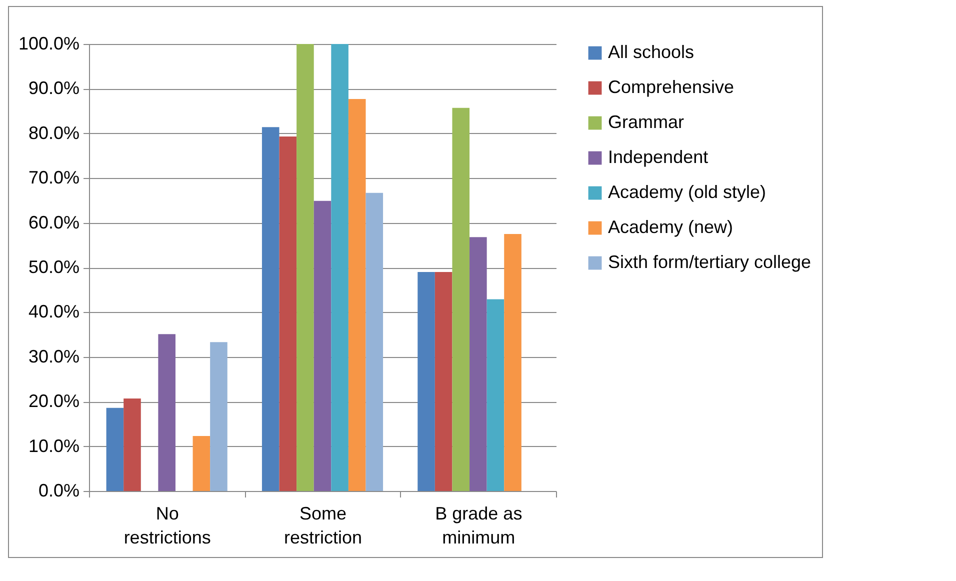 This screenshot has width=956, height=581. I want to click on y-tick-label: 20.0%, so click(54, 401).